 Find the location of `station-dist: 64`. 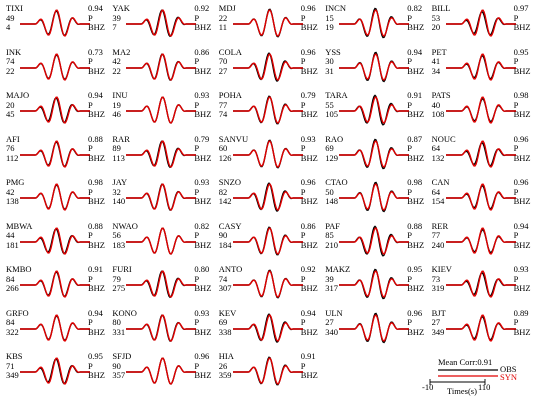

station-dist: 64 is located at coordinates (436, 148).